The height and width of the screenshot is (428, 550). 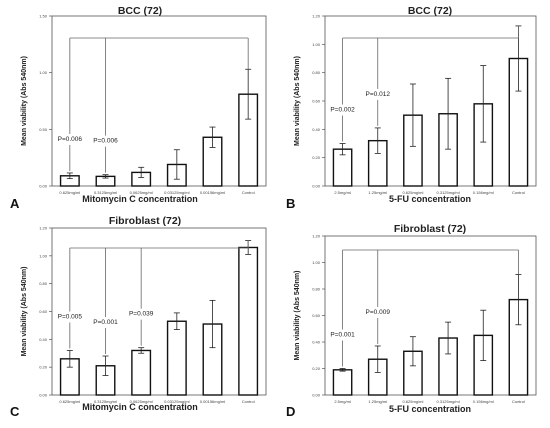 I want to click on plot-frame, so click(x=430, y=315).